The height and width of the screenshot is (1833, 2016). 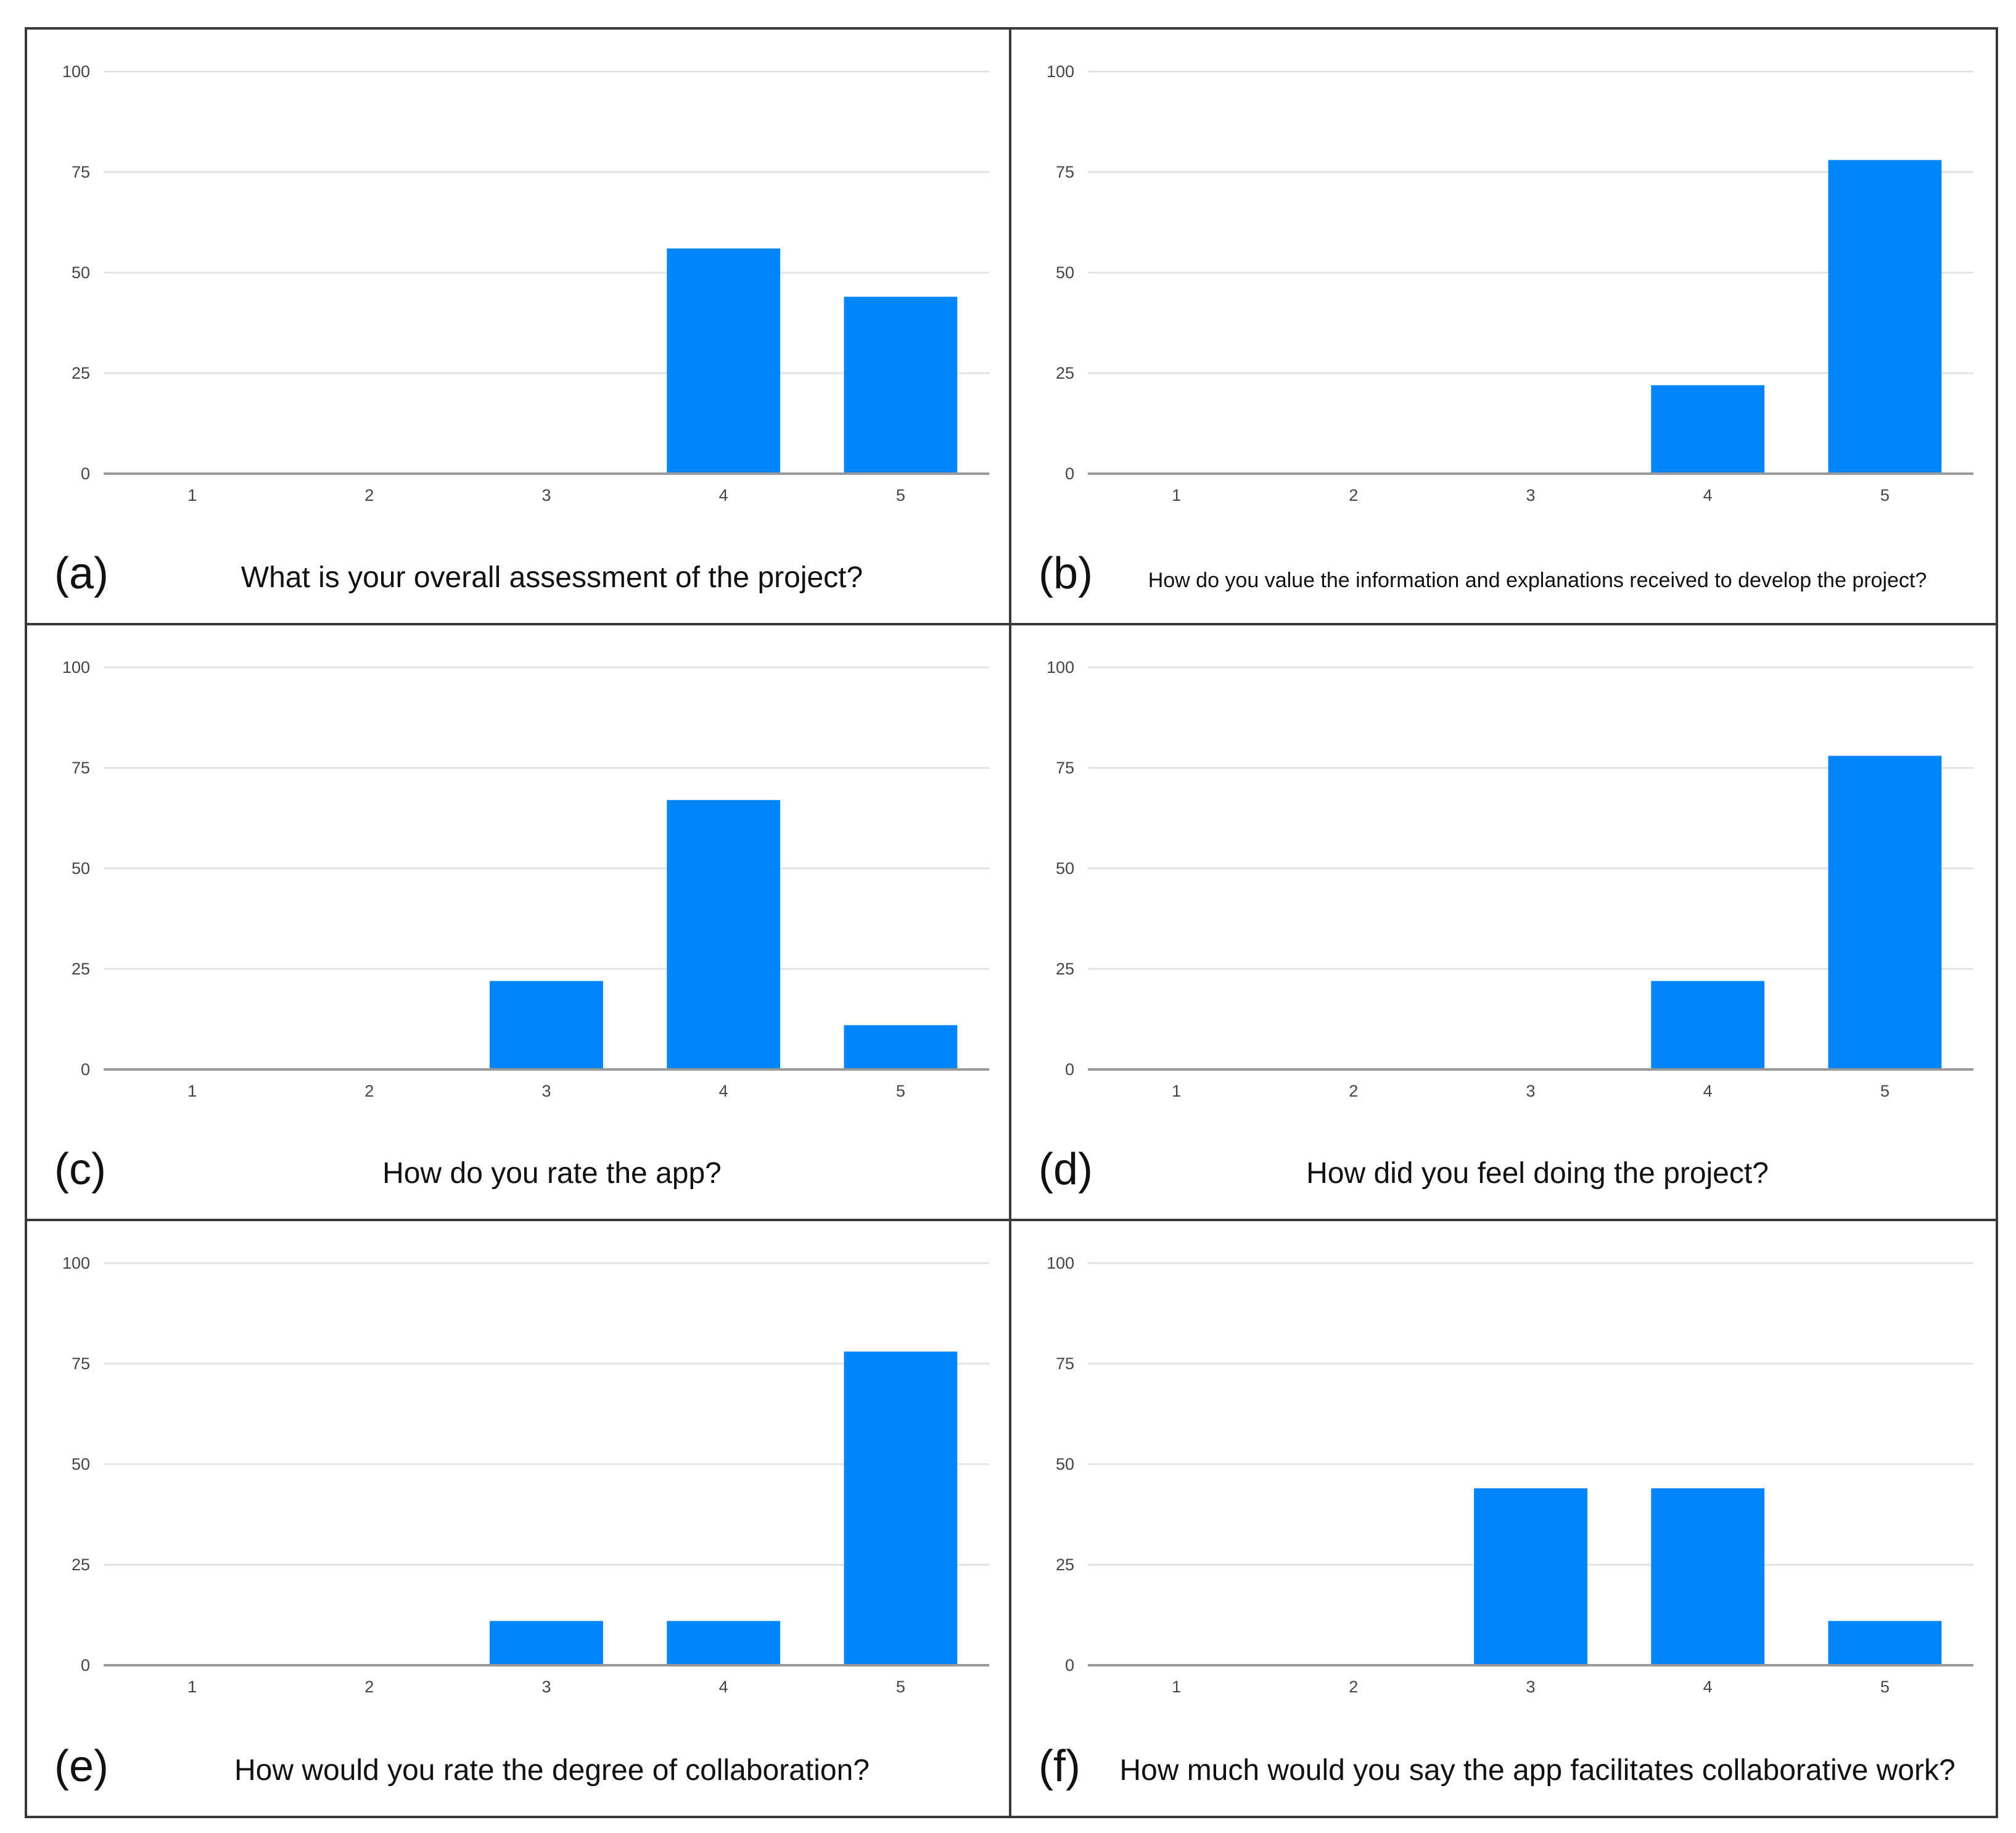 What do you see at coordinates (1060, 71) in the screenshot?
I see `y-tick-label-b-100: 100` at bounding box center [1060, 71].